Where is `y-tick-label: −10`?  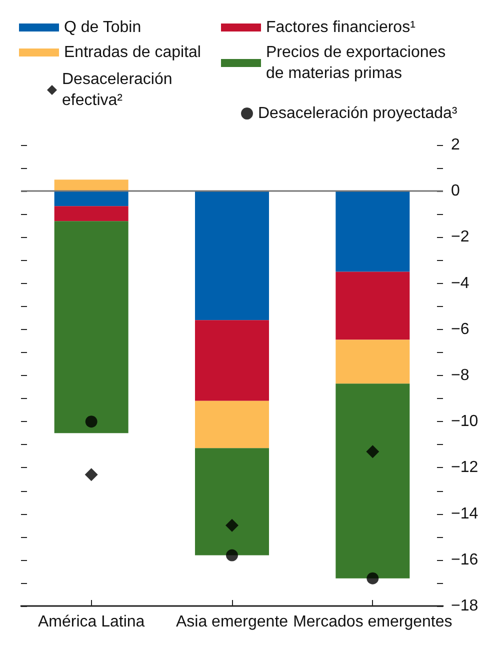 y-tick-label: −10 is located at coordinates (464, 421).